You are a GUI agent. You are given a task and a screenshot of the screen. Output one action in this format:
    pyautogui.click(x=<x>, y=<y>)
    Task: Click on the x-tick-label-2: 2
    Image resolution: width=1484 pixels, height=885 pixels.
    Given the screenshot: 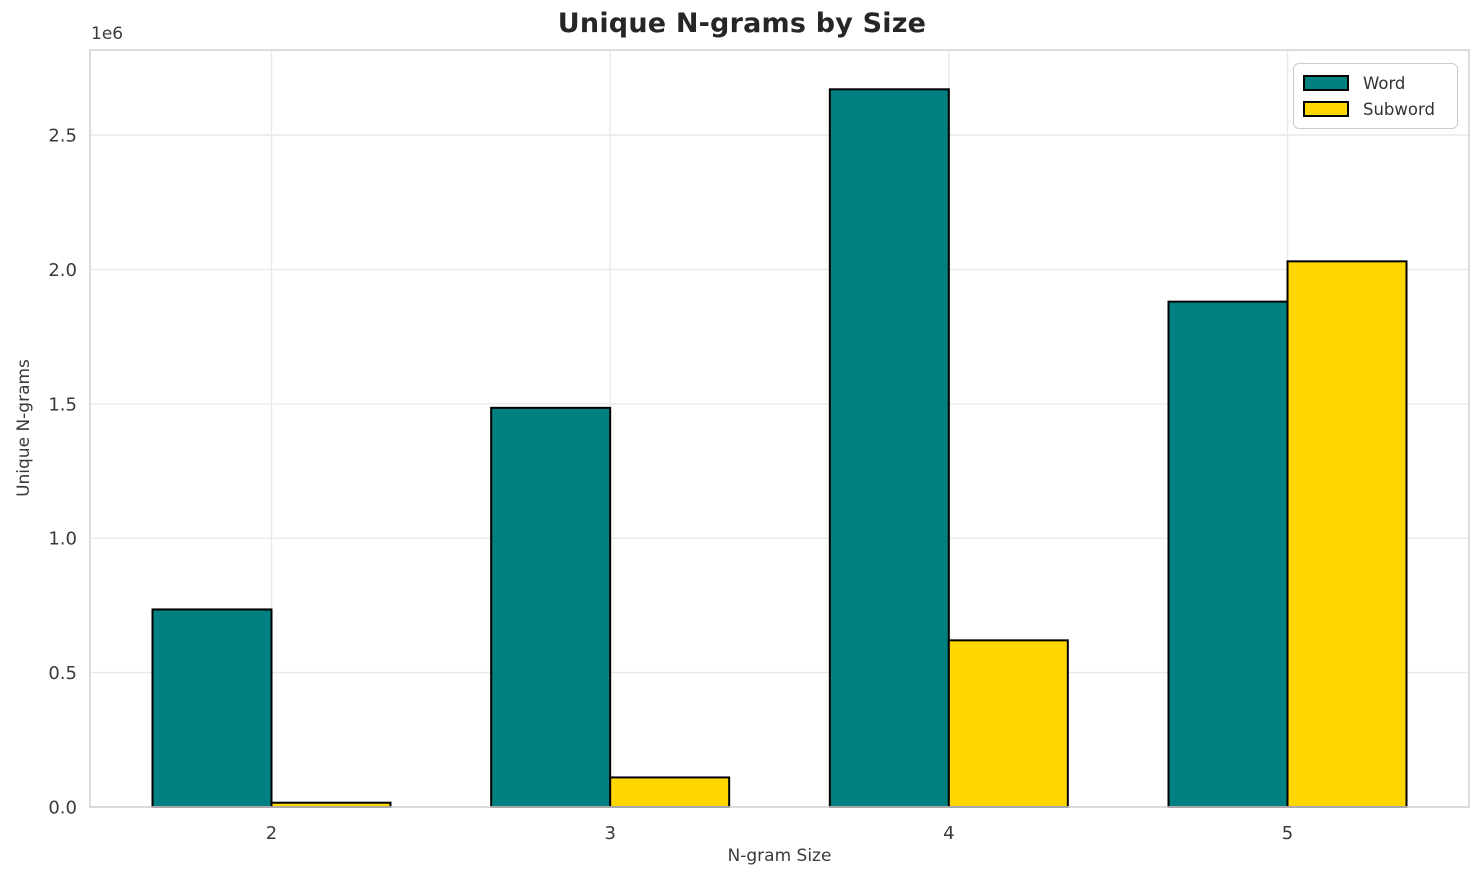 What is the action you would take?
    pyautogui.click(x=271, y=833)
    